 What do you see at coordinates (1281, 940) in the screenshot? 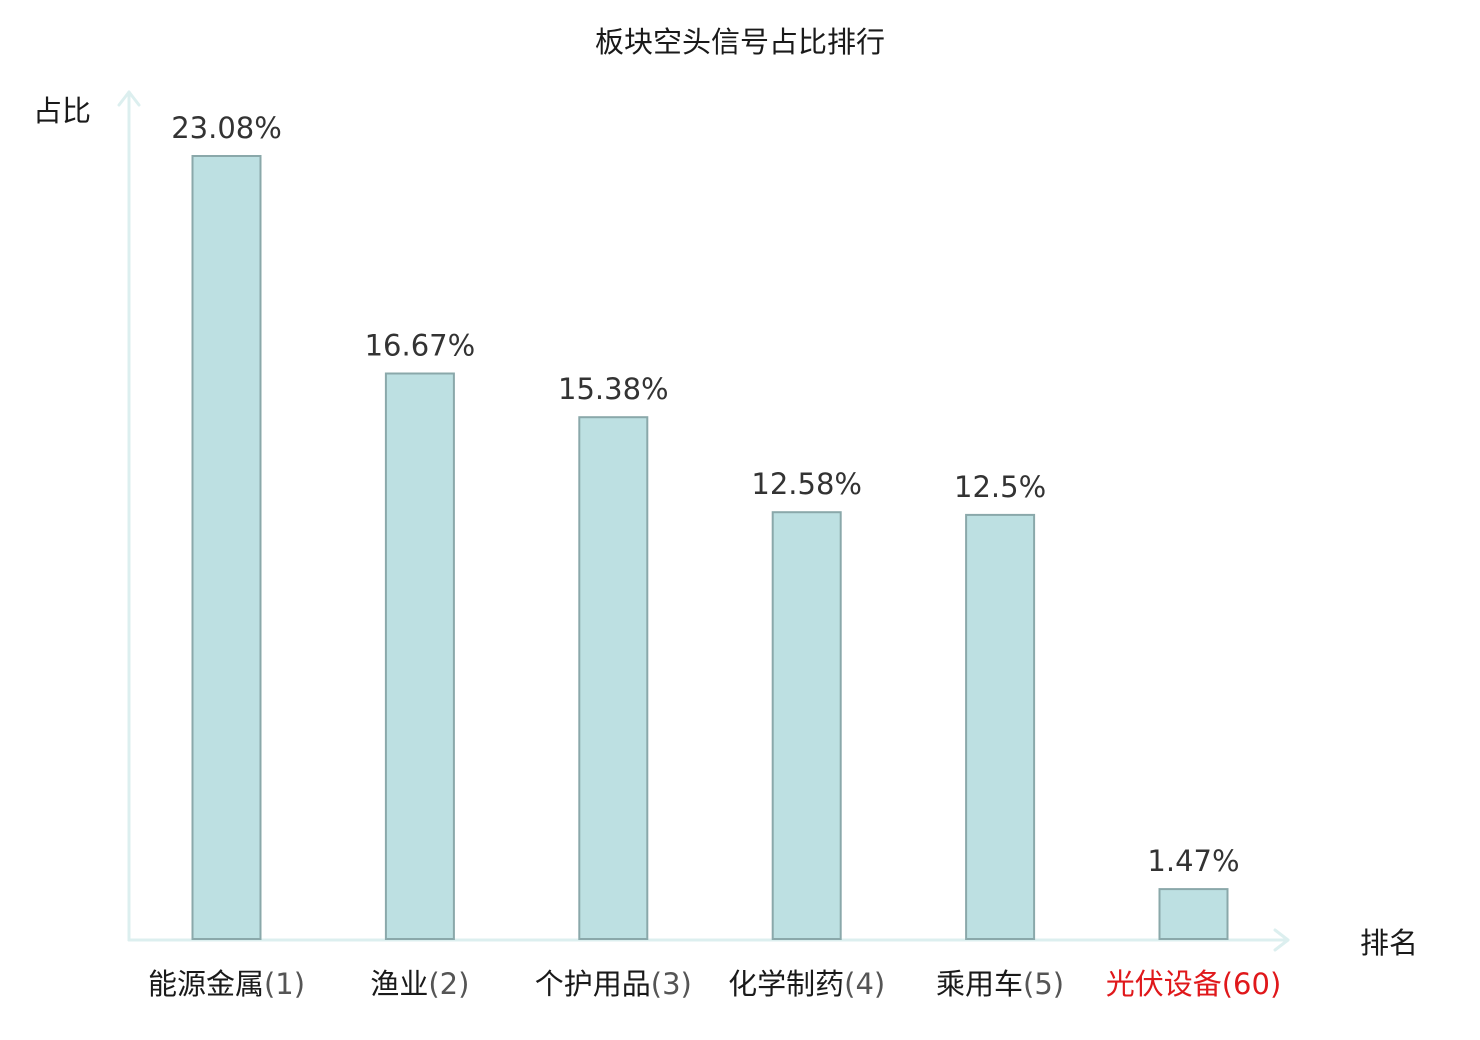
I see `x-axis-arrow-icon` at bounding box center [1281, 940].